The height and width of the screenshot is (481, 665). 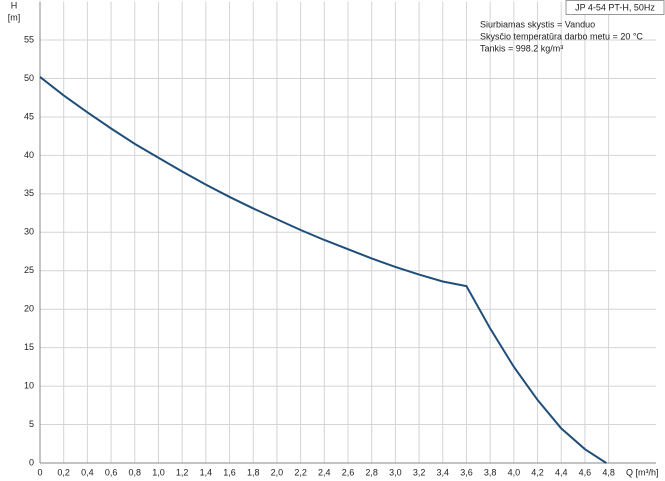 What do you see at coordinates (29, 347) in the screenshot?
I see `y-tick-label: 15` at bounding box center [29, 347].